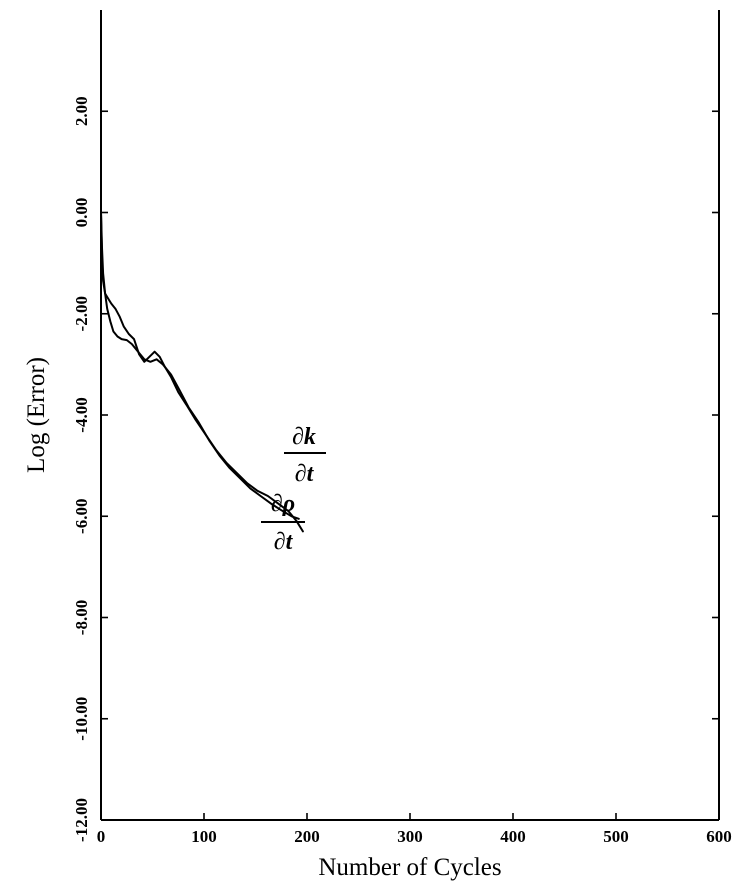 The image size is (742, 892). What do you see at coordinates (283, 504) in the screenshot?
I see `annotation-drho-numerator: ∂ρ` at bounding box center [283, 504].